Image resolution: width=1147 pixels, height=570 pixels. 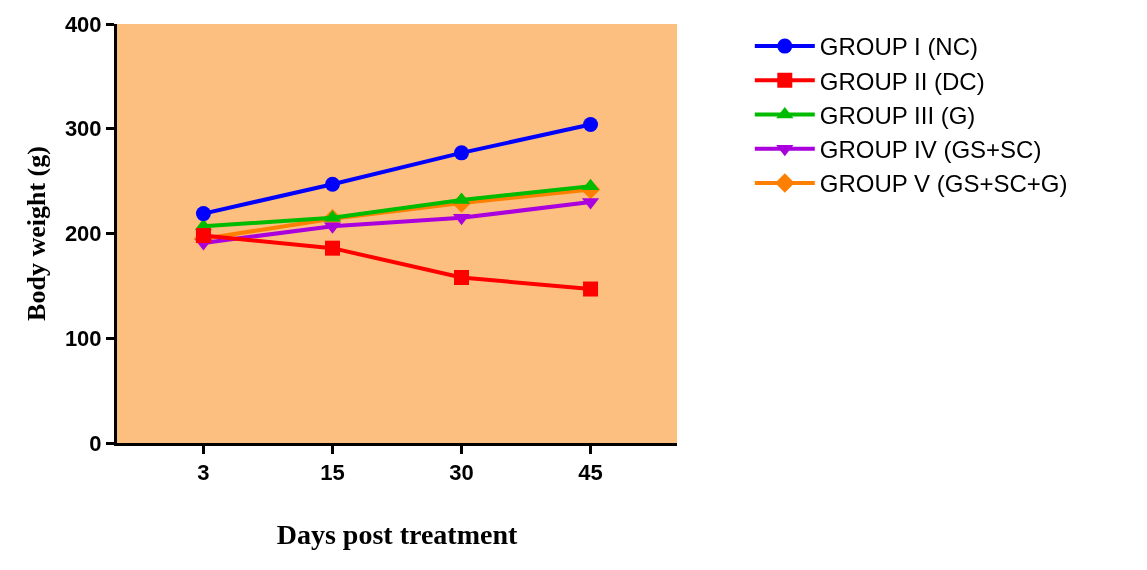 I want to click on y-tick-label: 400, so click(x=83, y=24).